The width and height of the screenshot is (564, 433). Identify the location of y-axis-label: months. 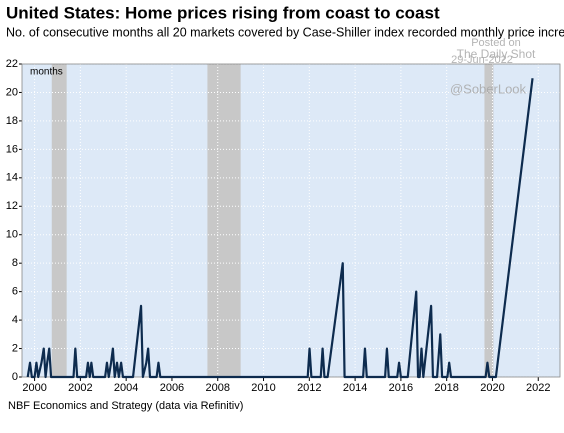
(46, 72).